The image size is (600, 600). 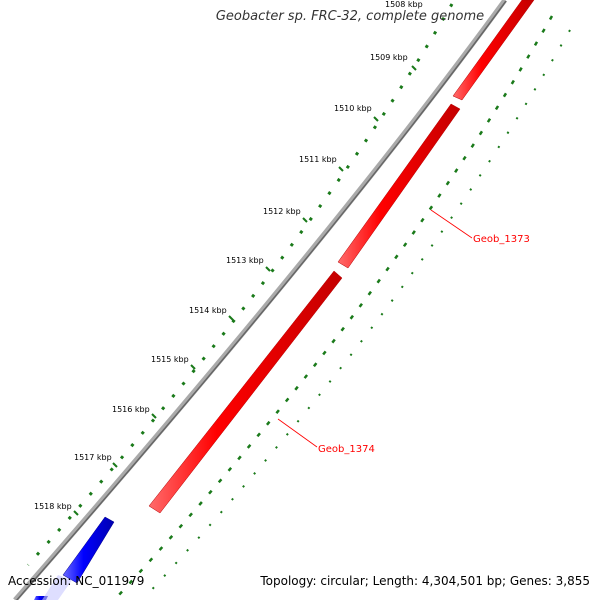 What do you see at coordinates (318, 159) in the screenshot?
I see `tick-label: 1511 kbp` at bounding box center [318, 159].